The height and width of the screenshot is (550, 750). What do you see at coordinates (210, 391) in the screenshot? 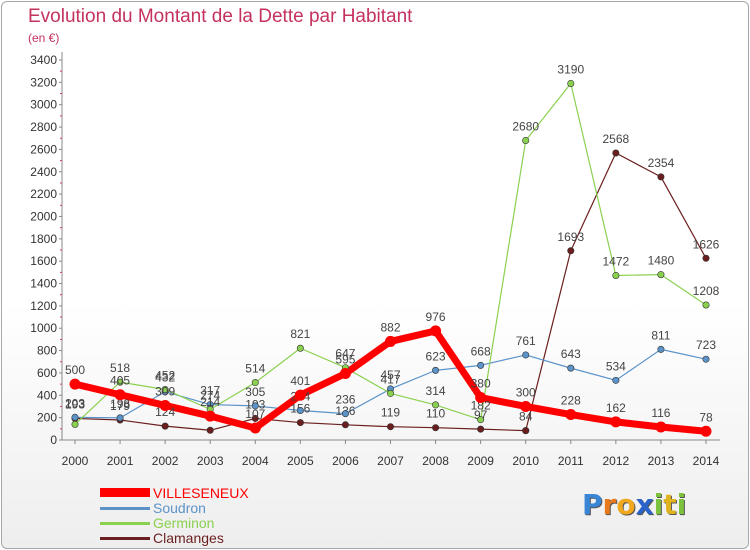
I see `data-label: 317` at bounding box center [210, 391].